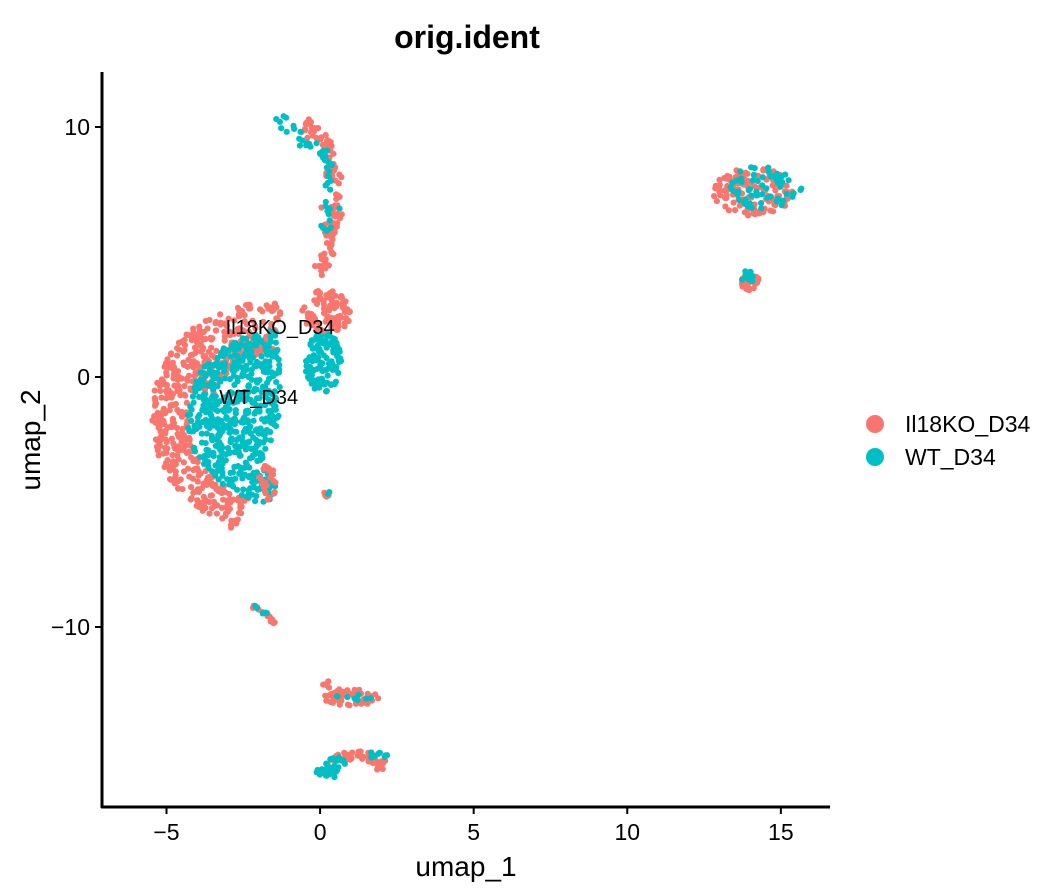 This screenshot has height=889, width=1061. Describe the element at coordinates (77, 127) in the screenshot. I see `y-tick-label: 10` at that location.